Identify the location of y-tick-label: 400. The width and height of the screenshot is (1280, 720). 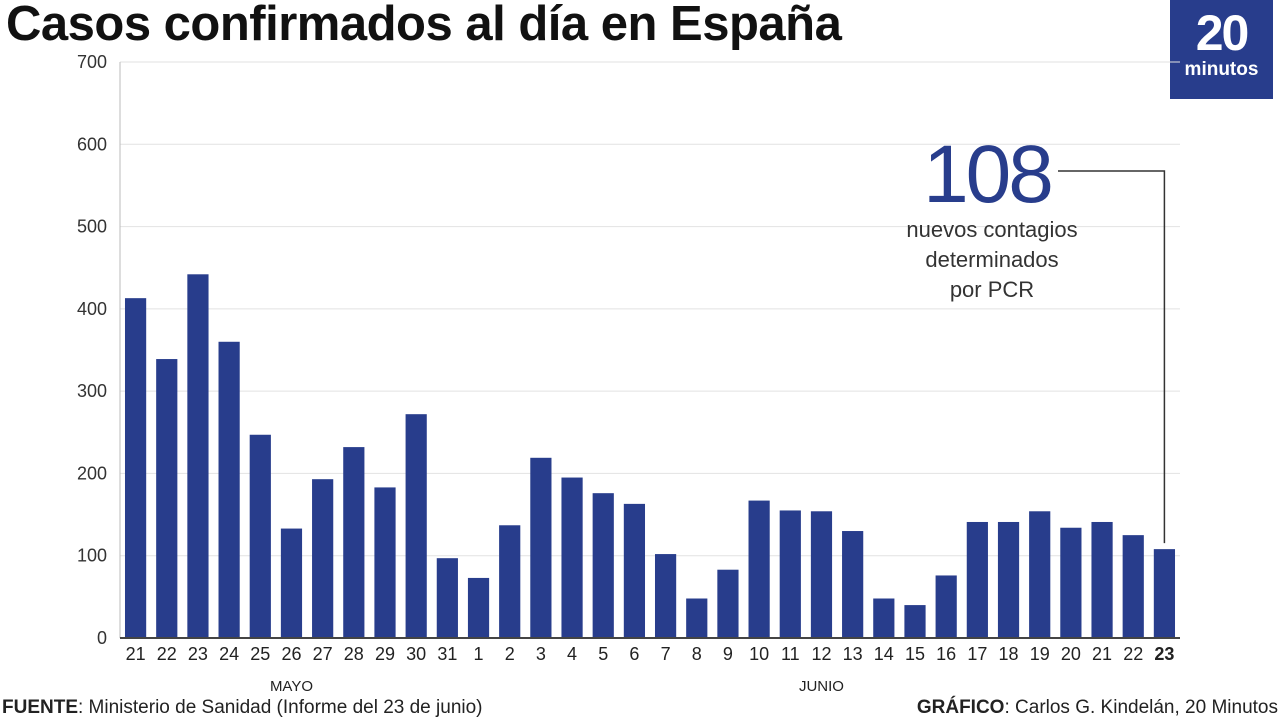
(92, 309).